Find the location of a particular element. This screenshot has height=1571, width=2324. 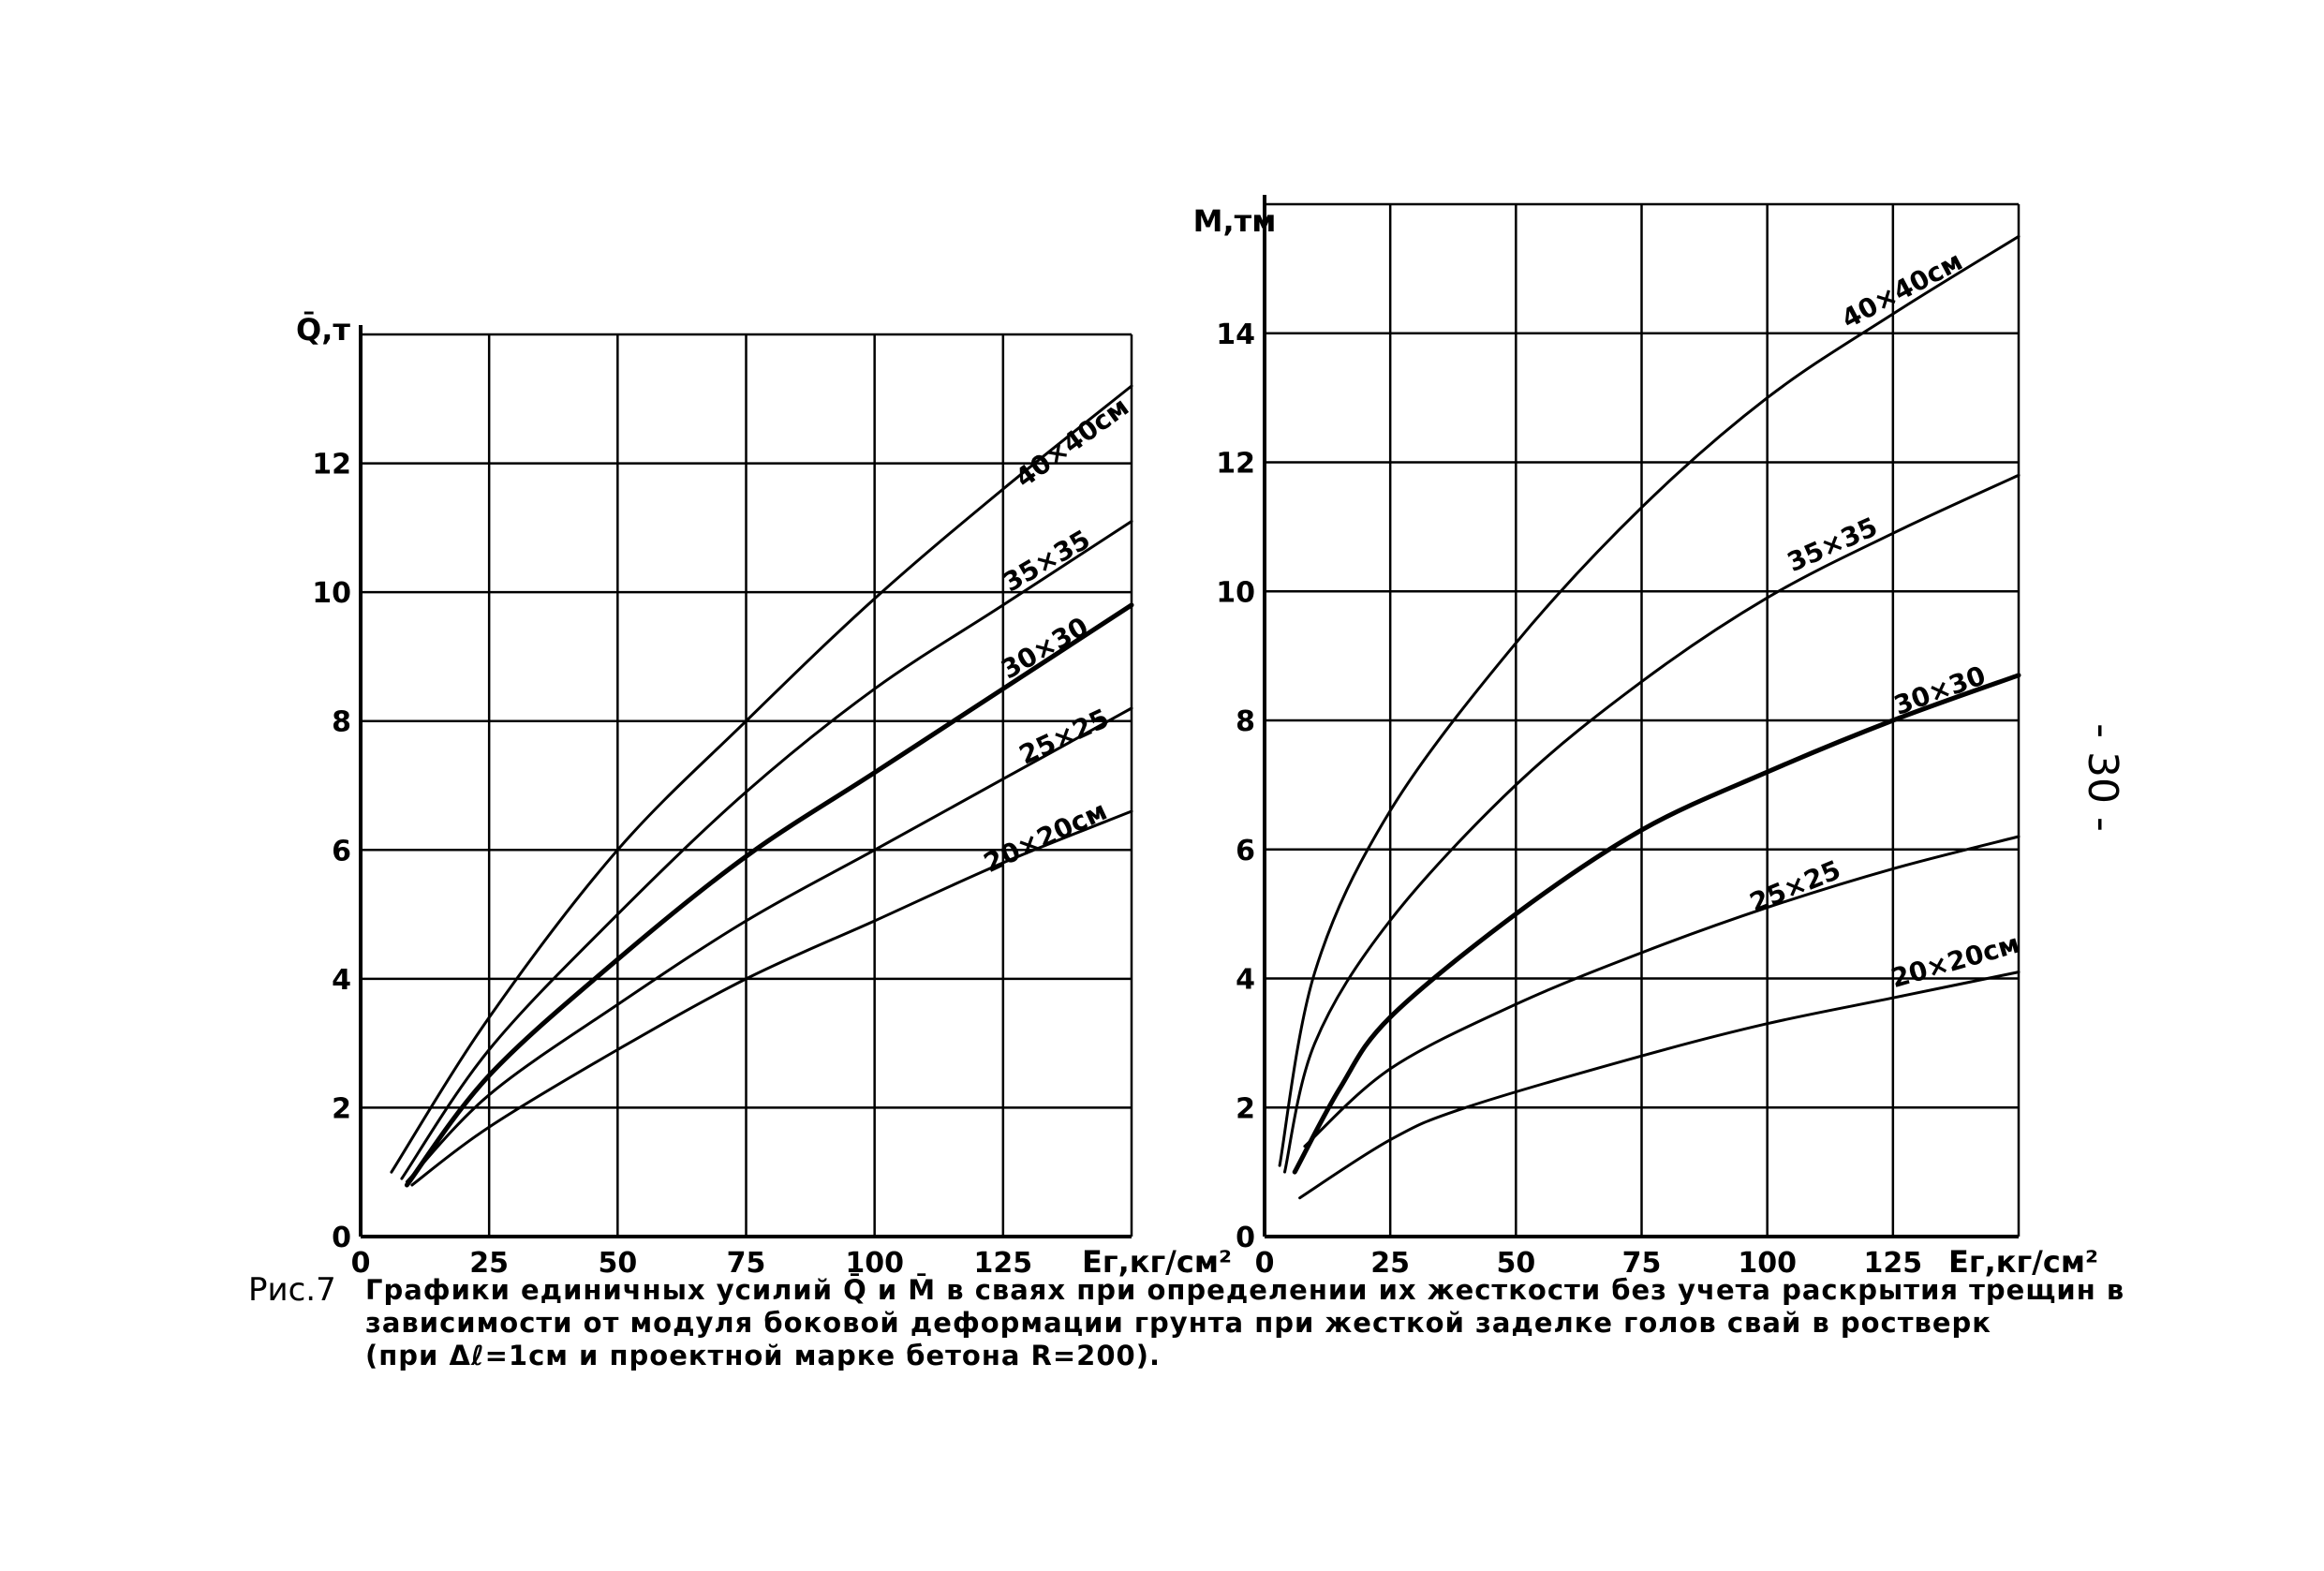

figure-number: Рис.7 is located at coordinates (292, 1290).